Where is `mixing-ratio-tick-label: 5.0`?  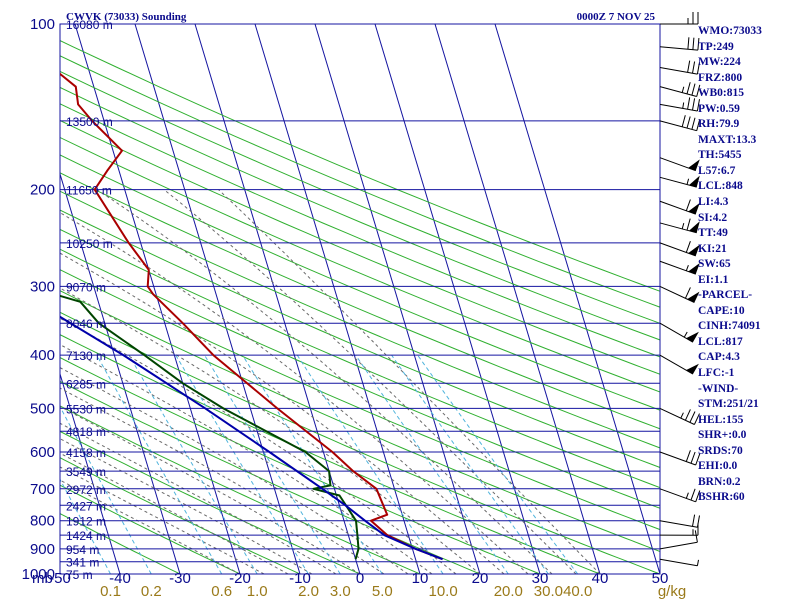 mixing-ratio-tick-label: 5.0 is located at coordinates (382, 591).